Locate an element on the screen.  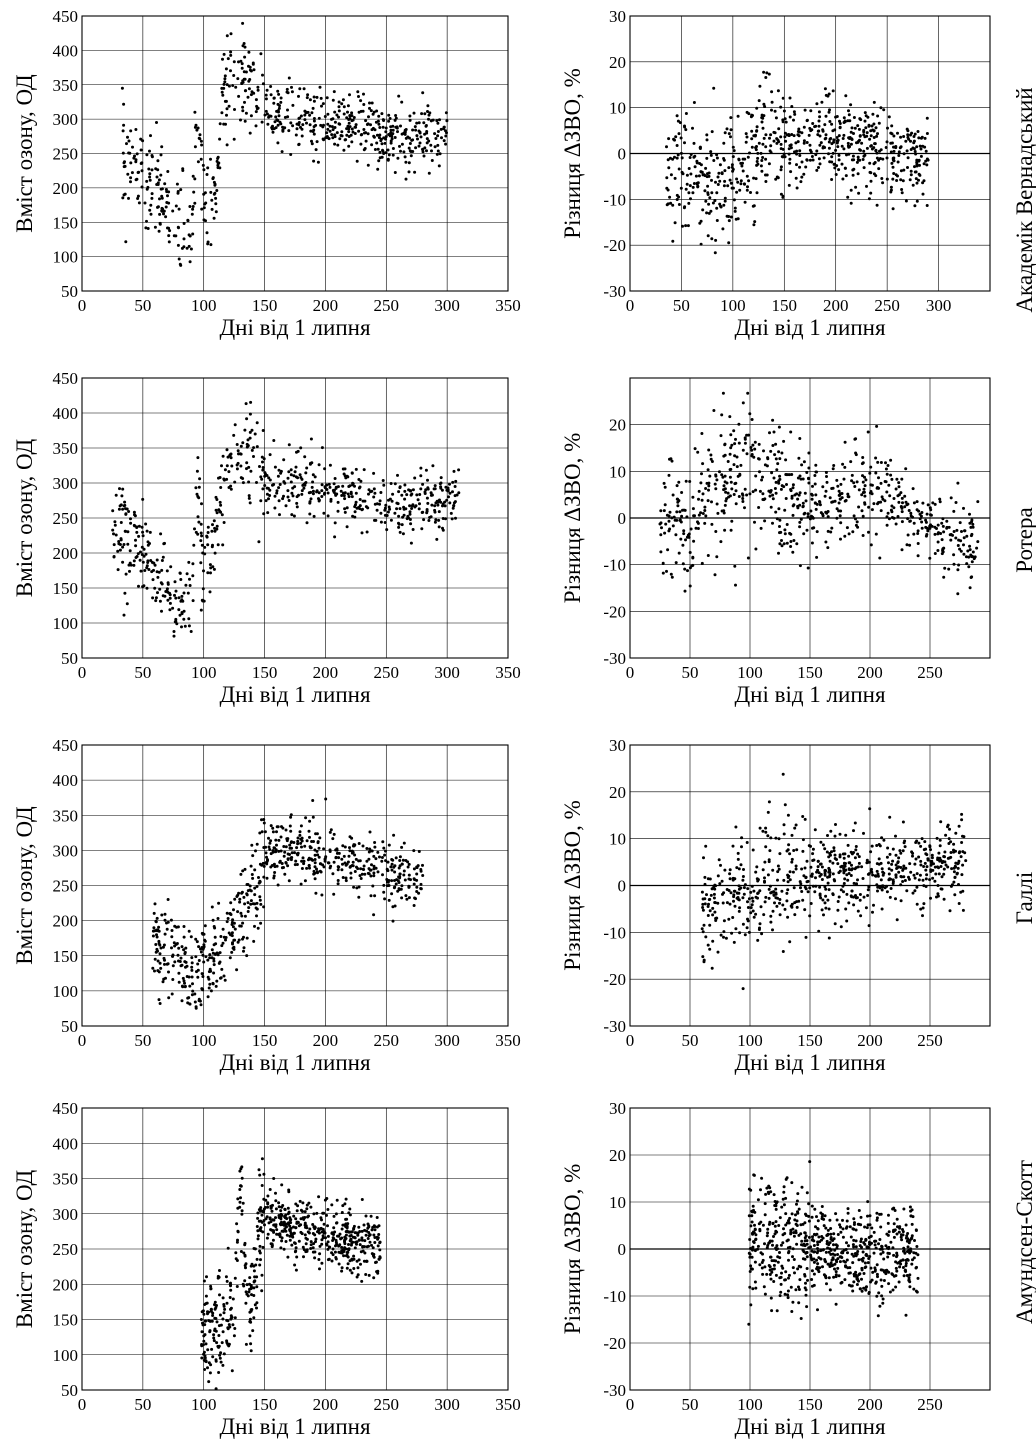
x-axis-label: Дні від 1 липня is located at coordinates (294, 694).